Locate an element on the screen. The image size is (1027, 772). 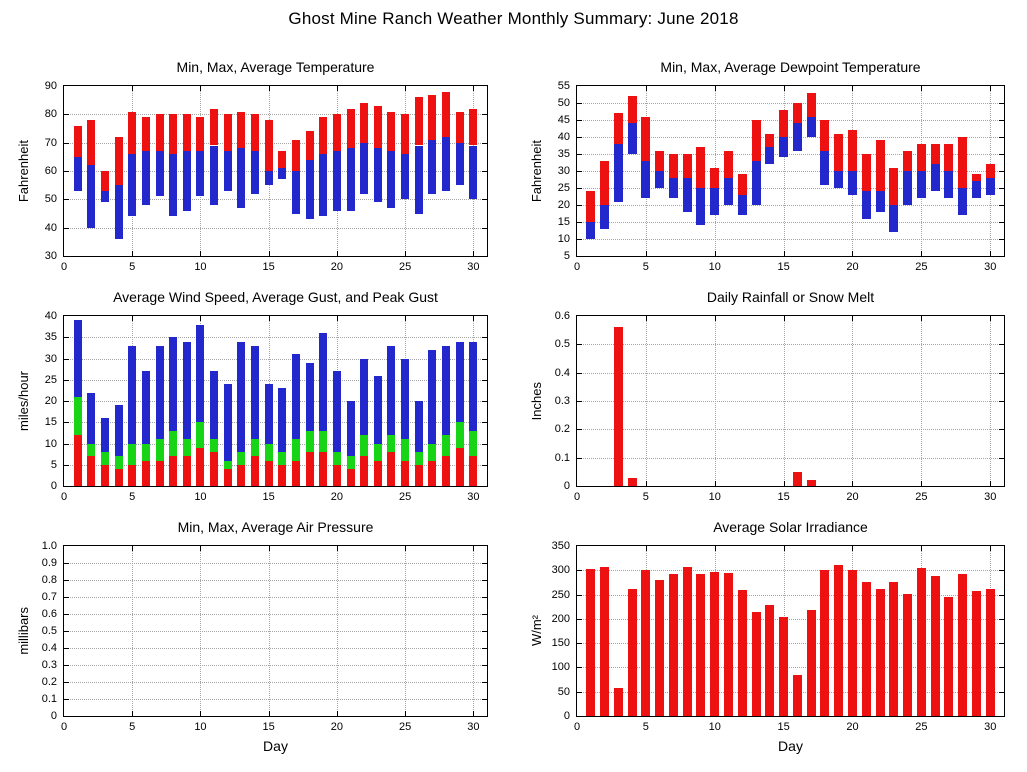
plot-area-rainfall: 0 0.1 0.2 0.3 0.4 0.5 0.6 0 5 10 15 20 25 30 is located at coordinates (780, 406).